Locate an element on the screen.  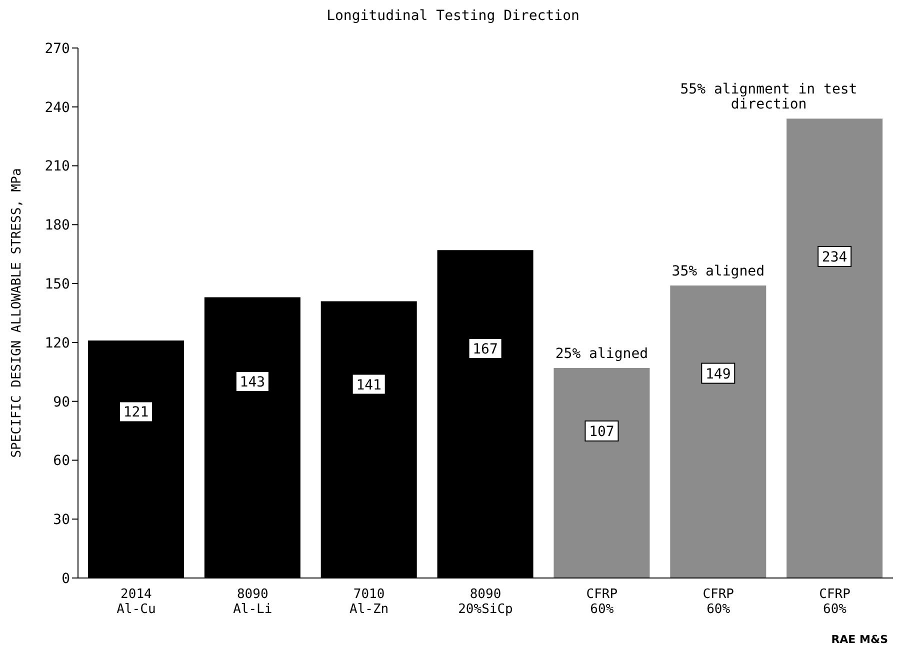
annotation: 35% aligned is located at coordinates (718, 272).